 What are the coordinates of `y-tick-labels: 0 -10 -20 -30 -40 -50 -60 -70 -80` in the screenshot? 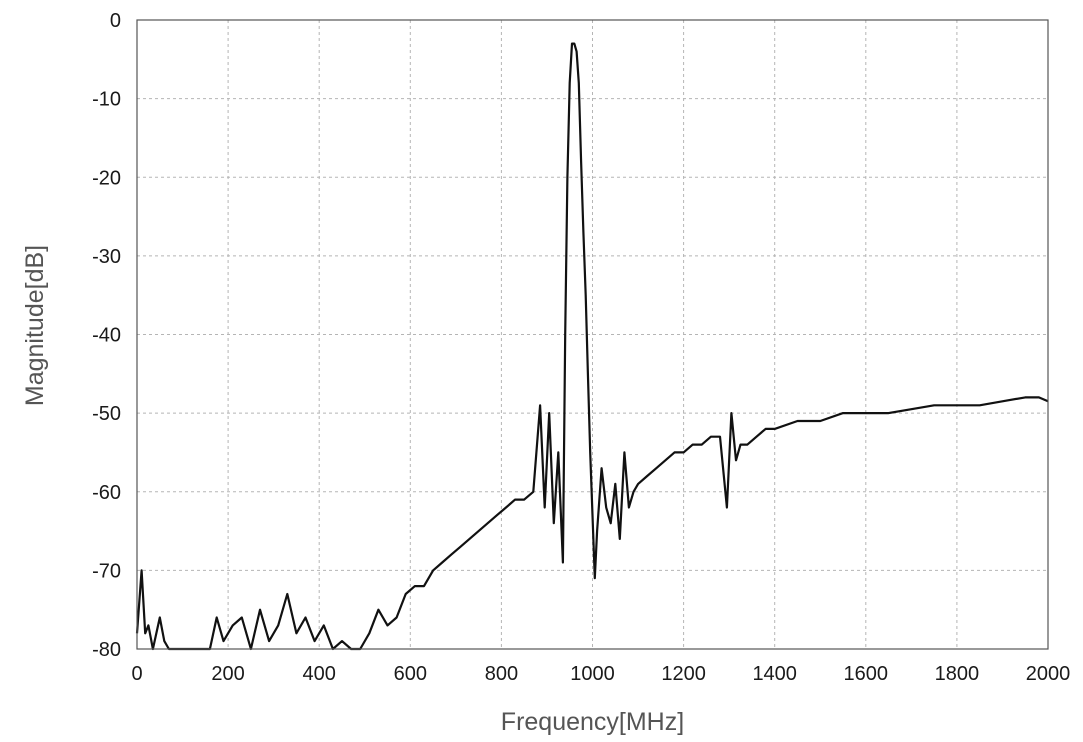 It's located at (106, 335).